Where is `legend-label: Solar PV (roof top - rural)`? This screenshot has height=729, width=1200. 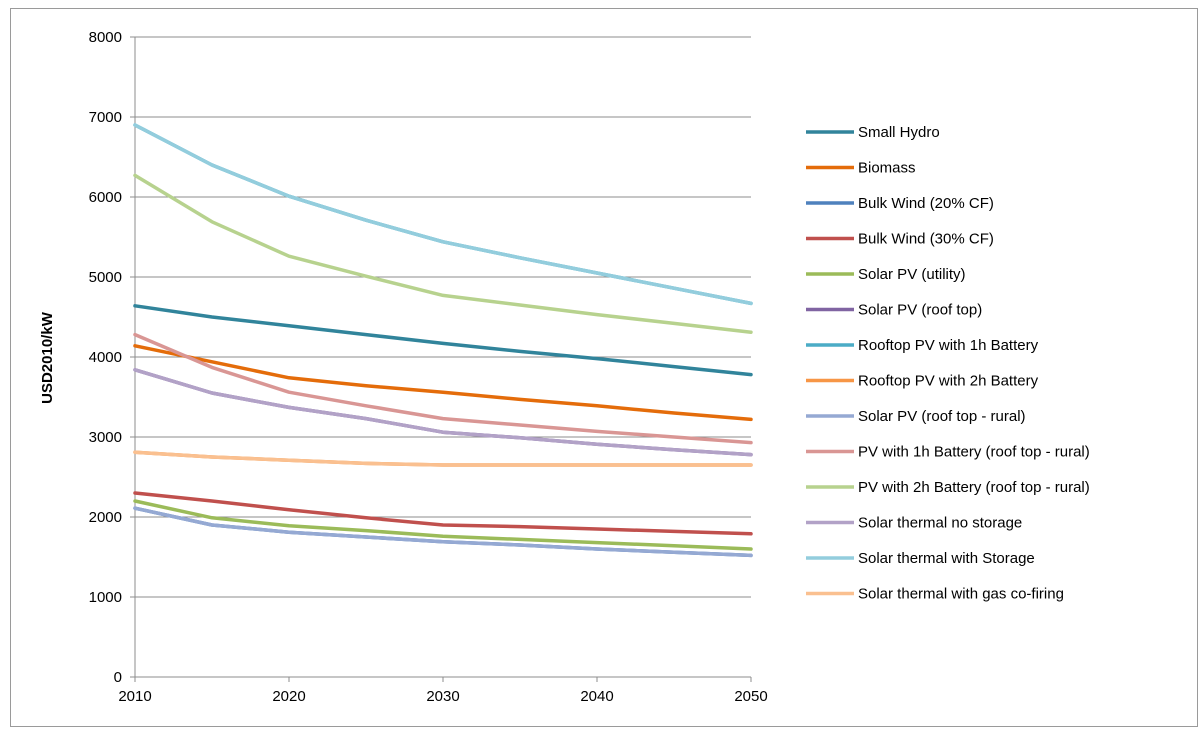
legend-label: Solar PV (roof top - rural) is located at coordinates (942, 416).